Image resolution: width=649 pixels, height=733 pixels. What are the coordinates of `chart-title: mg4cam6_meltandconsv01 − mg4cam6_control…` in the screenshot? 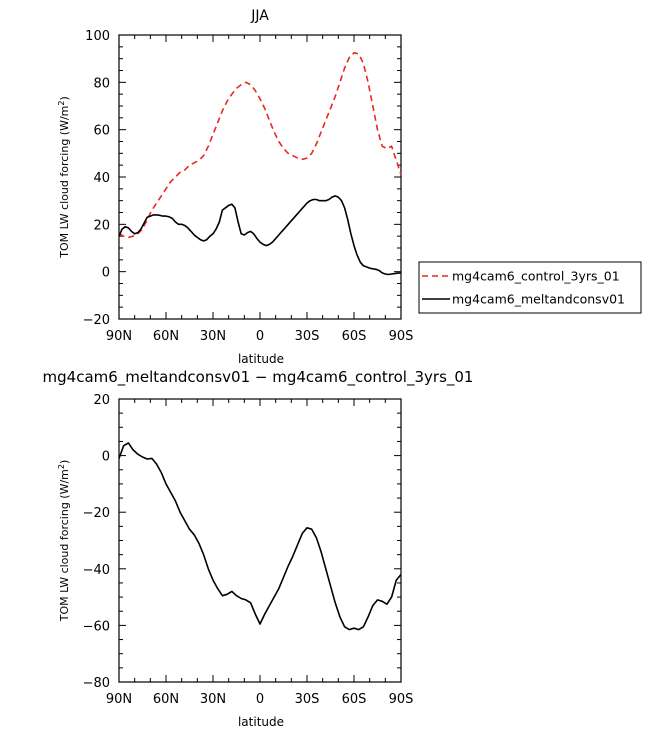 It's located at (258, 377).